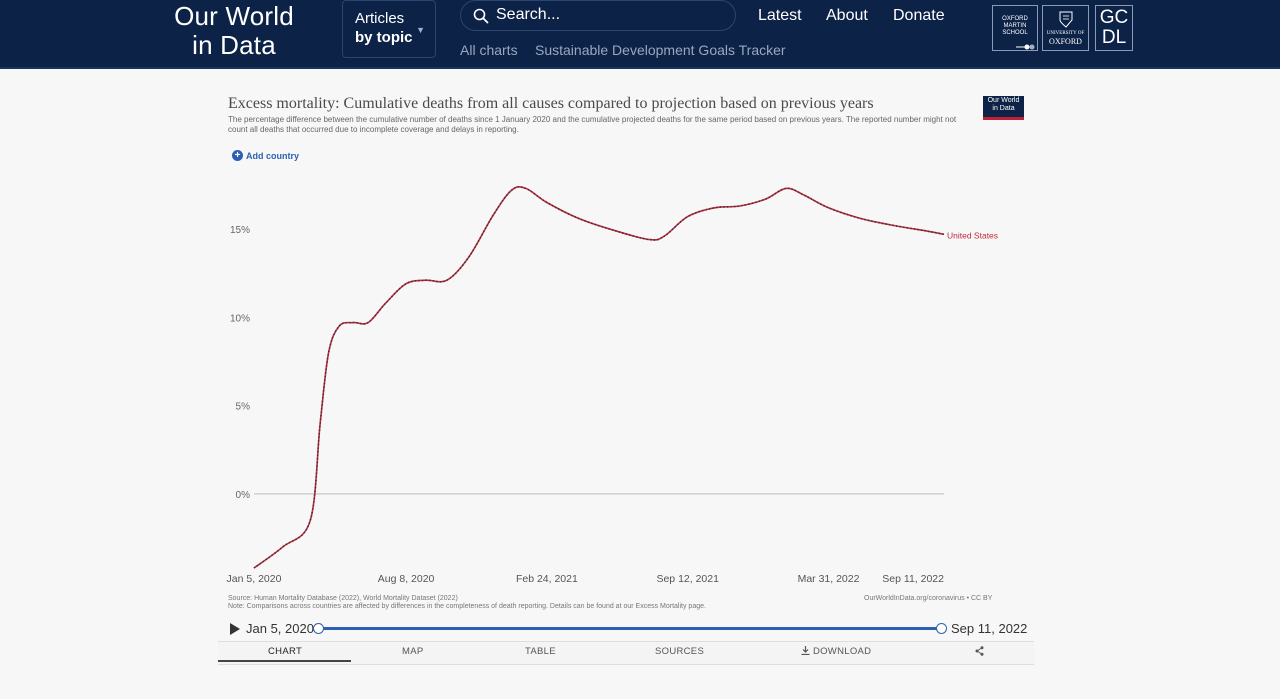 The image size is (1280, 699). I want to click on series-label: United States, so click(972, 235).